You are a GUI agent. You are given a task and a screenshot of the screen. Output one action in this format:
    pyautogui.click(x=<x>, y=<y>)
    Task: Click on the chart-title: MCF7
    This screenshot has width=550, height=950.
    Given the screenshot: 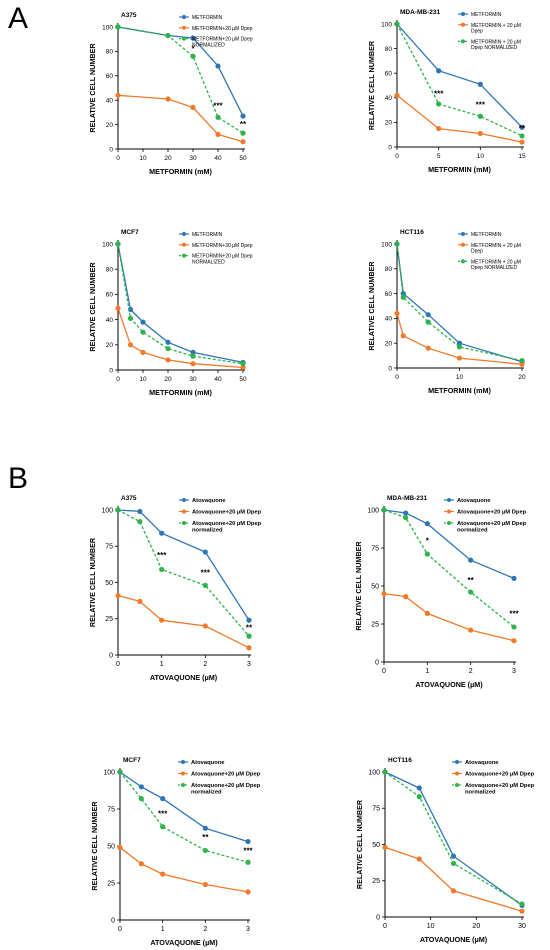 What is the action you would take?
    pyautogui.click(x=130, y=232)
    